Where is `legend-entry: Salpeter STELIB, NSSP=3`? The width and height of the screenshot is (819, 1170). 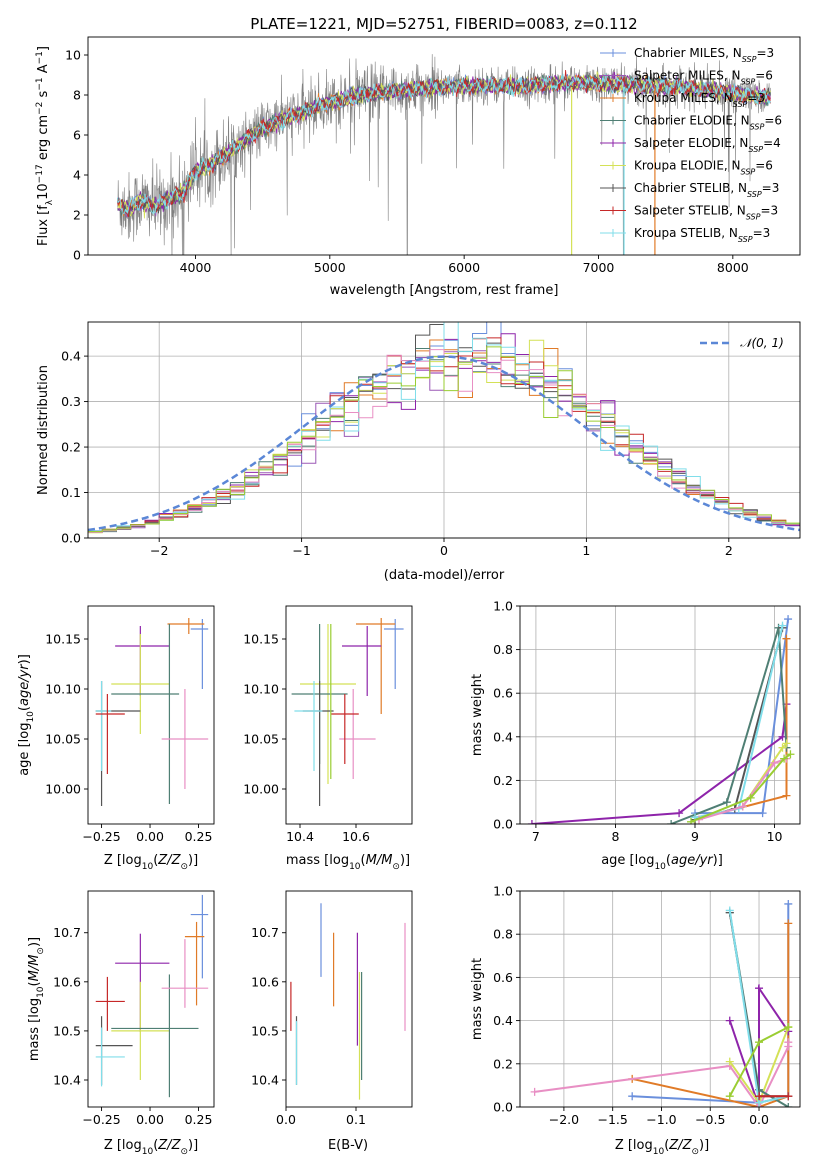
legend-entry: Salpeter STELIB, NSSP=3 is located at coordinates (706, 213).